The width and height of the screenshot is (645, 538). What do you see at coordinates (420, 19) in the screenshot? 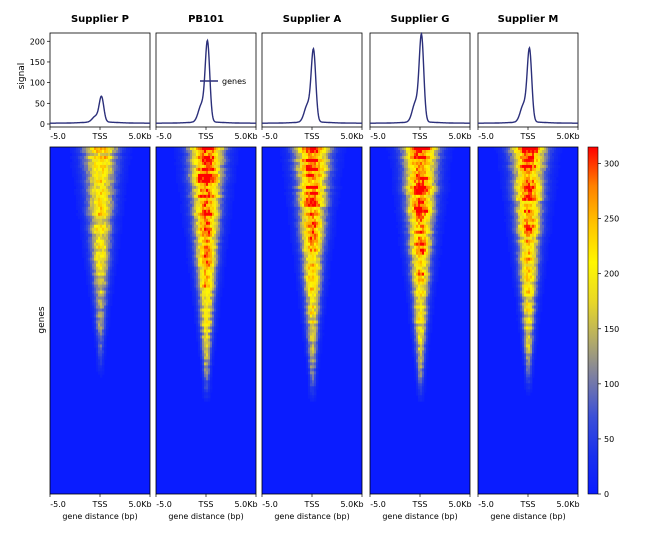
I see `panel-title: Supplier G` at bounding box center [420, 19].